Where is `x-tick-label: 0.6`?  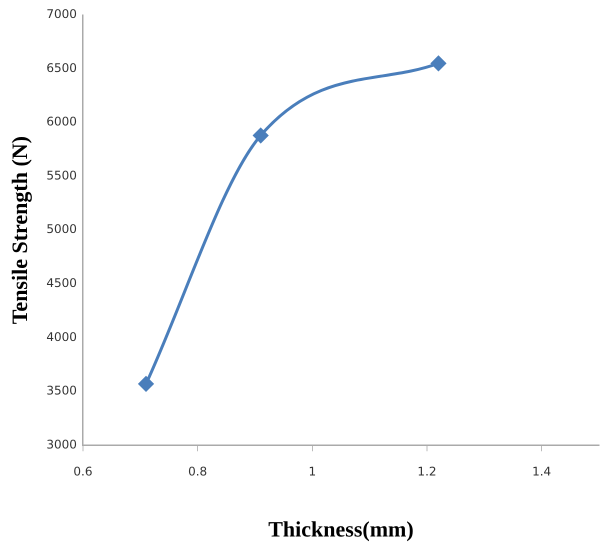
x-tick-label: 0.6 is located at coordinates (82, 471).